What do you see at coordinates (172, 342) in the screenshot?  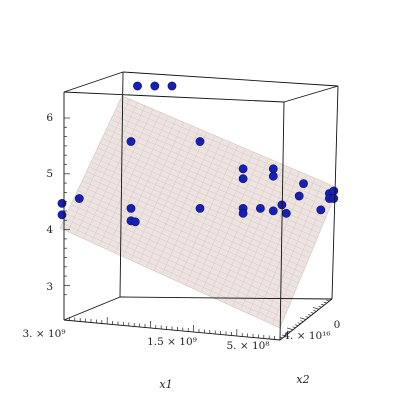 I see `x-tick-label: 1.5 × 10⁹` at bounding box center [172, 342].